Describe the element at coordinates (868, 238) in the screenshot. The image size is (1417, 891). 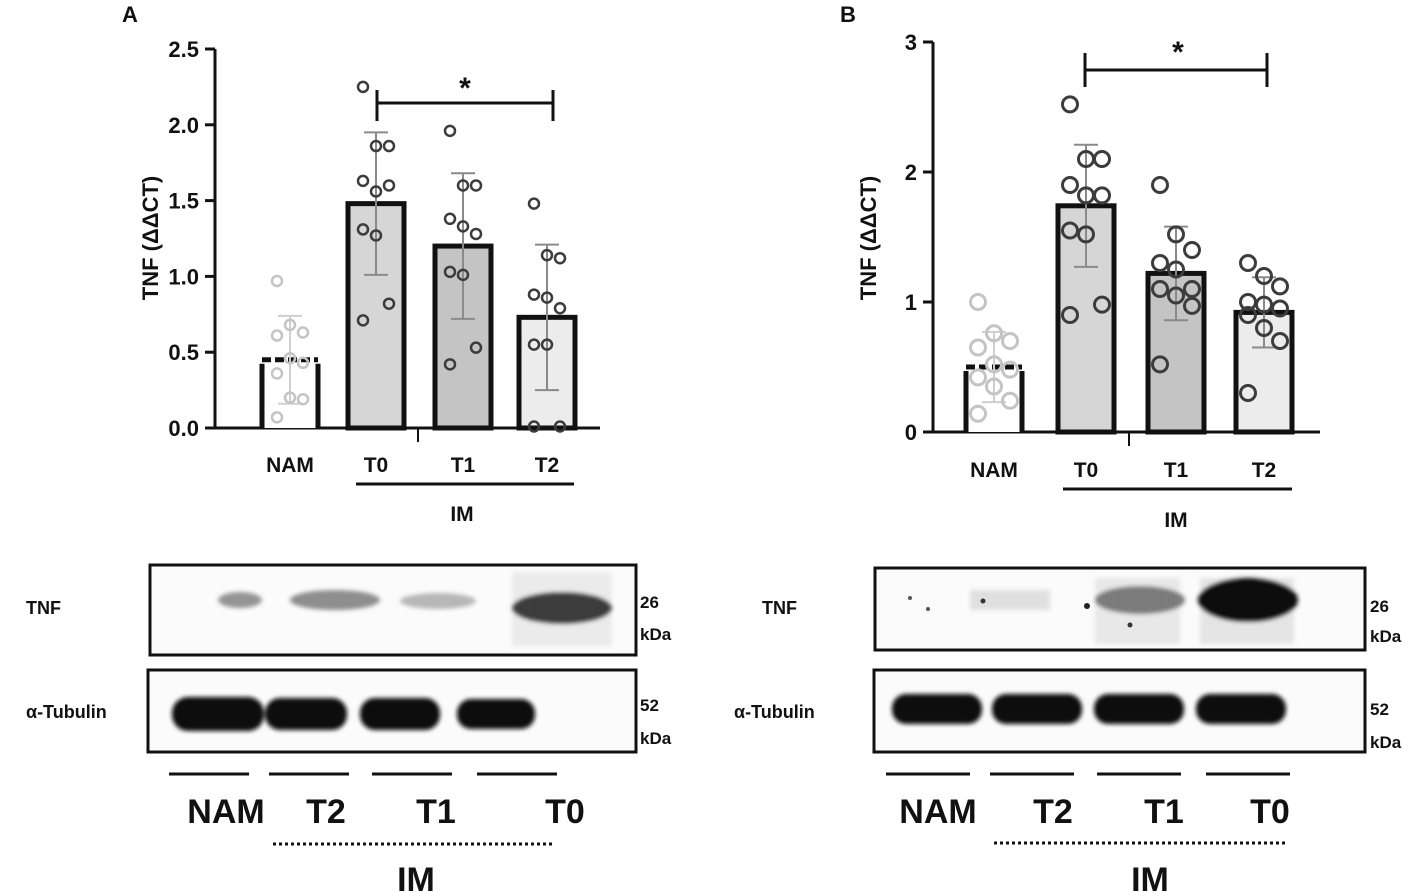
I see `panel-b-ylabel: TNF (ΔΔCT)` at that location.